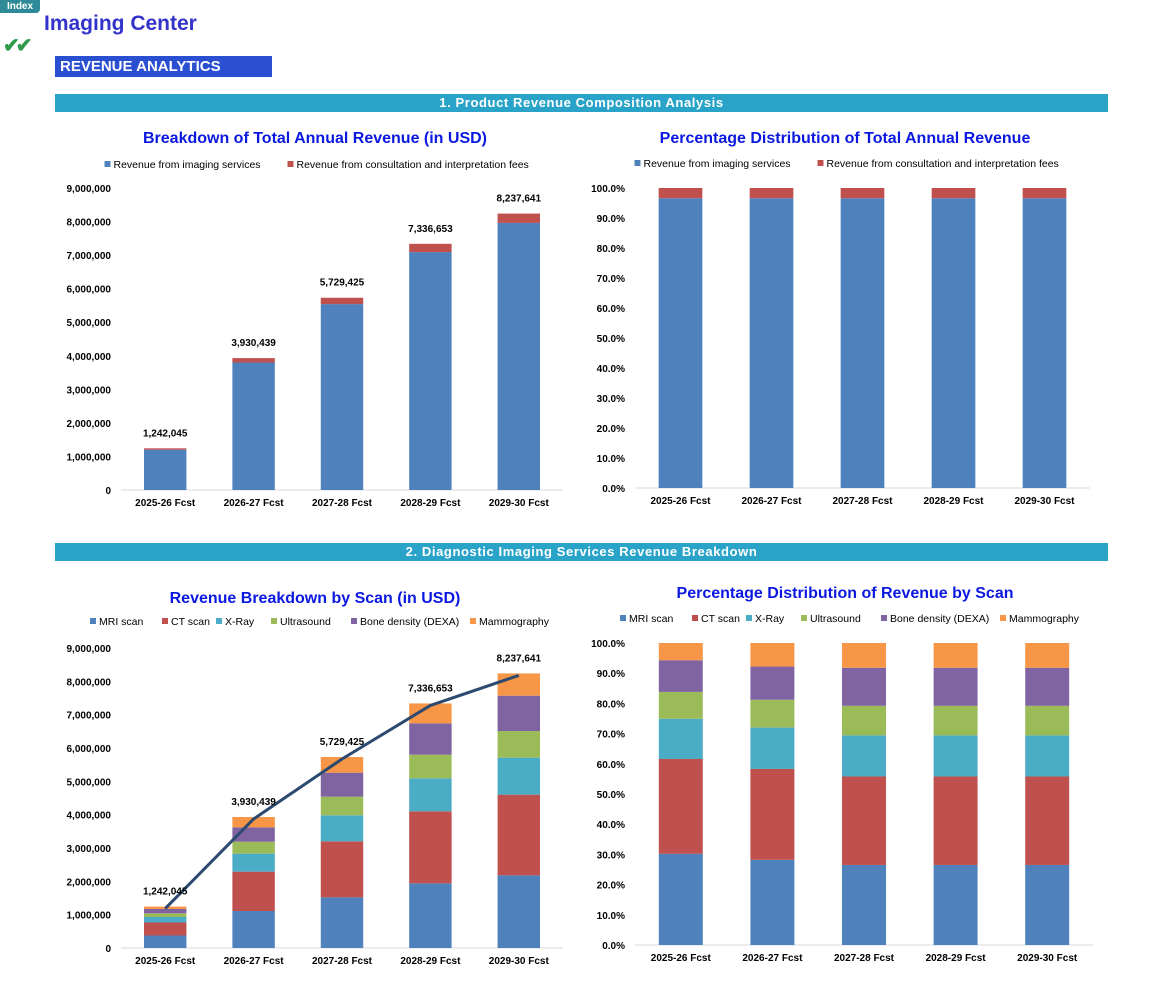 This screenshot has width=1165, height=992. I want to click on legend-label: X-Ray, so click(240, 622).